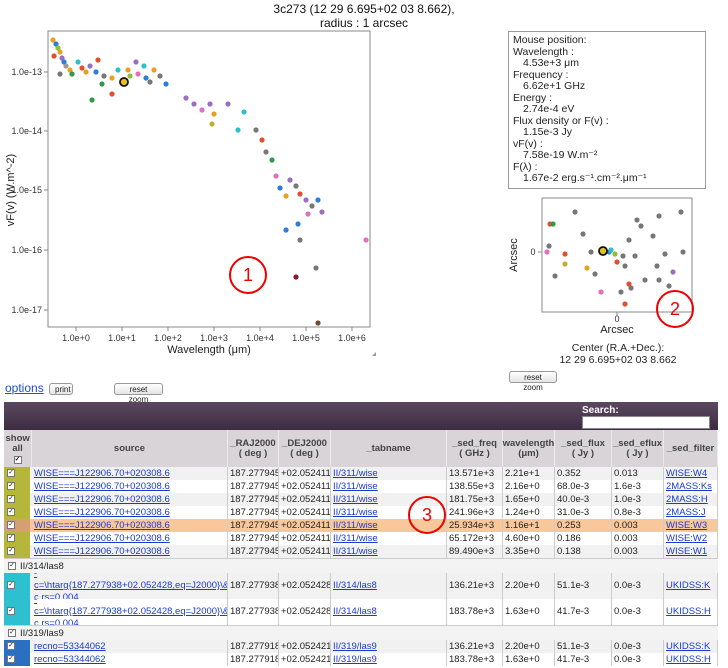 The width and height of the screenshot is (728, 668). What do you see at coordinates (687, 473) in the screenshot?
I see `cell-filter: WISE:W4` at bounding box center [687, 473].